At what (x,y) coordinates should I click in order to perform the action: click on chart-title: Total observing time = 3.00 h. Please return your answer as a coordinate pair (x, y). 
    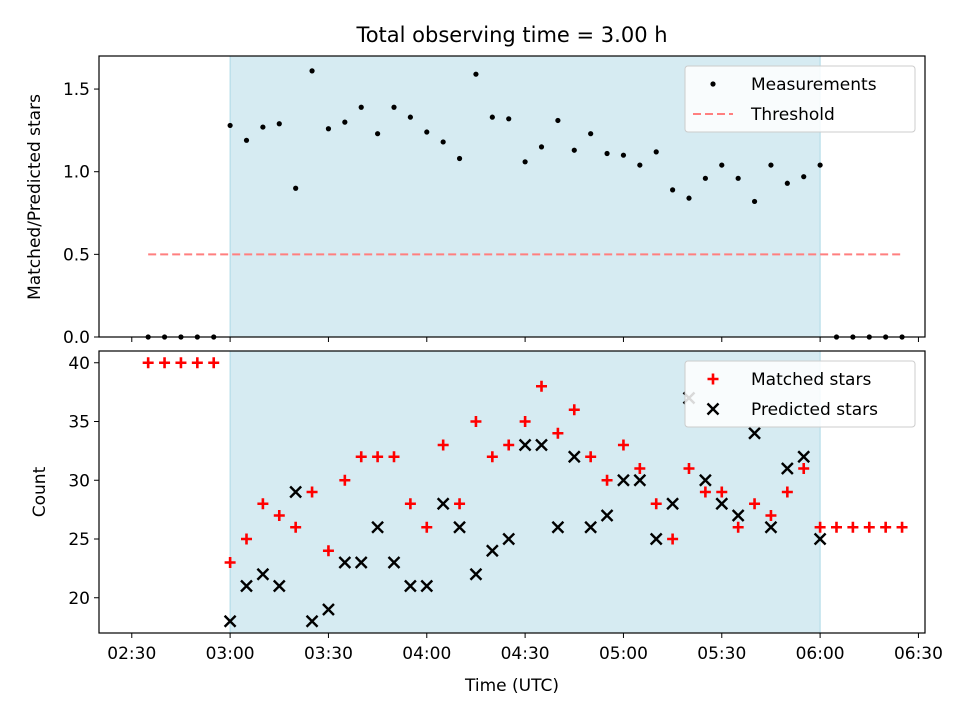
    Looking at the image, I should click on (511, 35).